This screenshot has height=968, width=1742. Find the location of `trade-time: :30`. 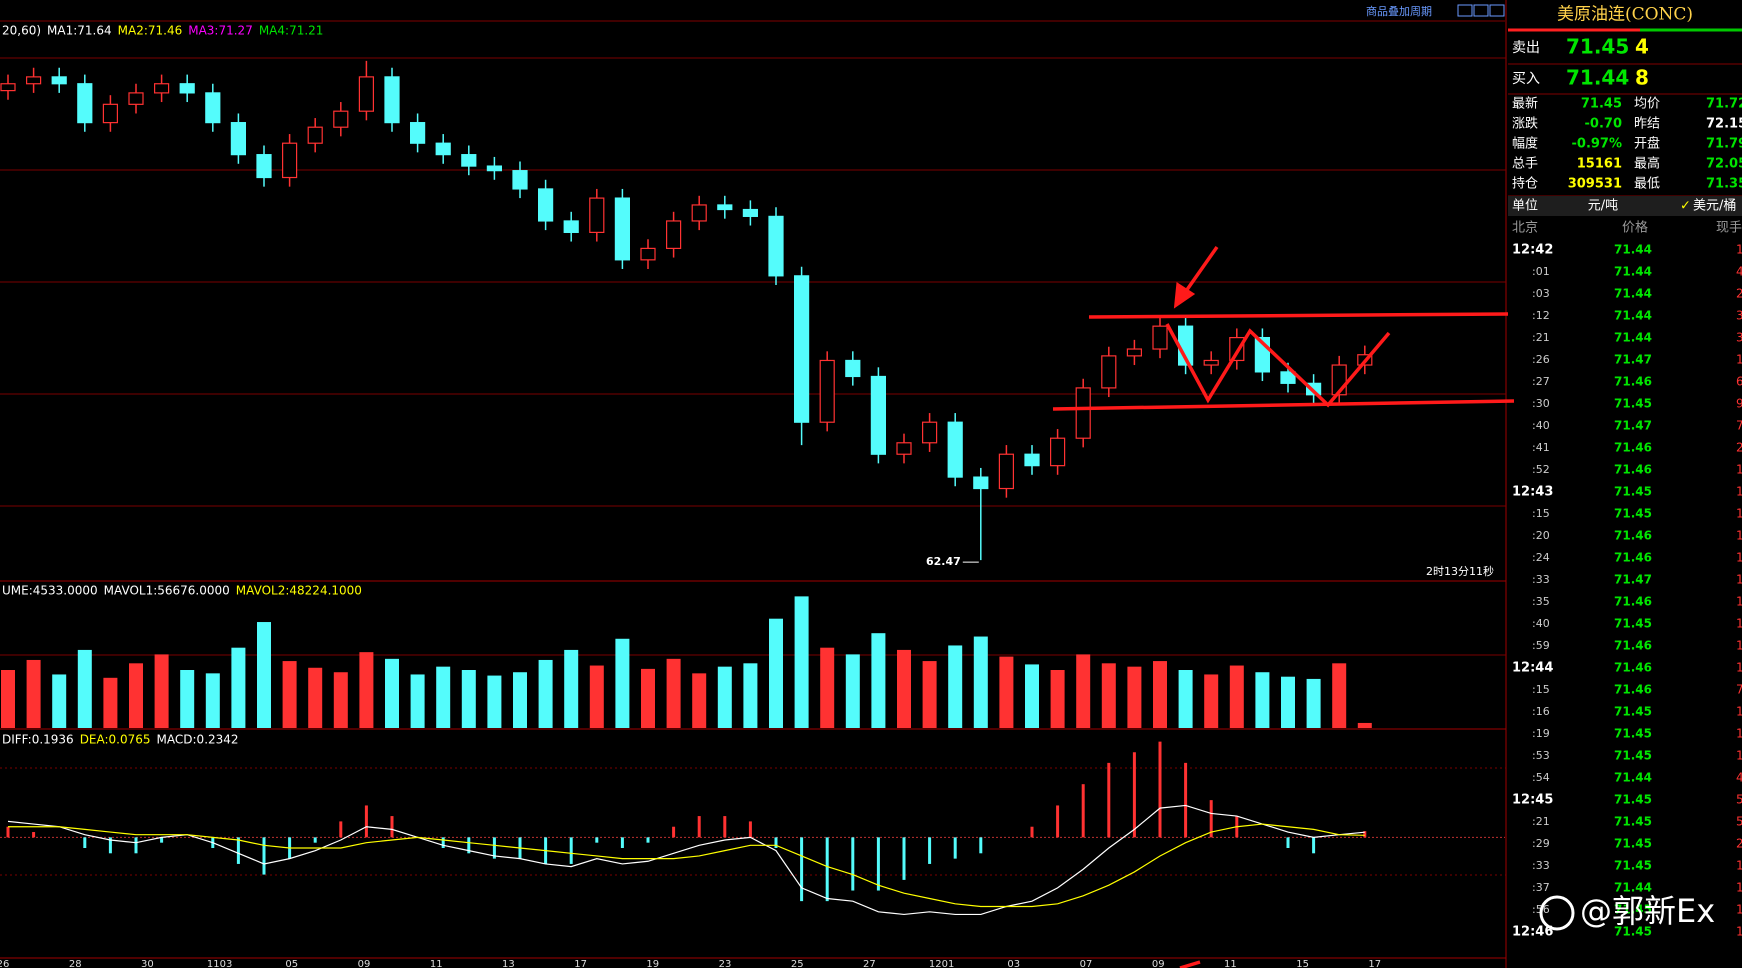

trade-time: :30 is located at coordinates (1541, 403).